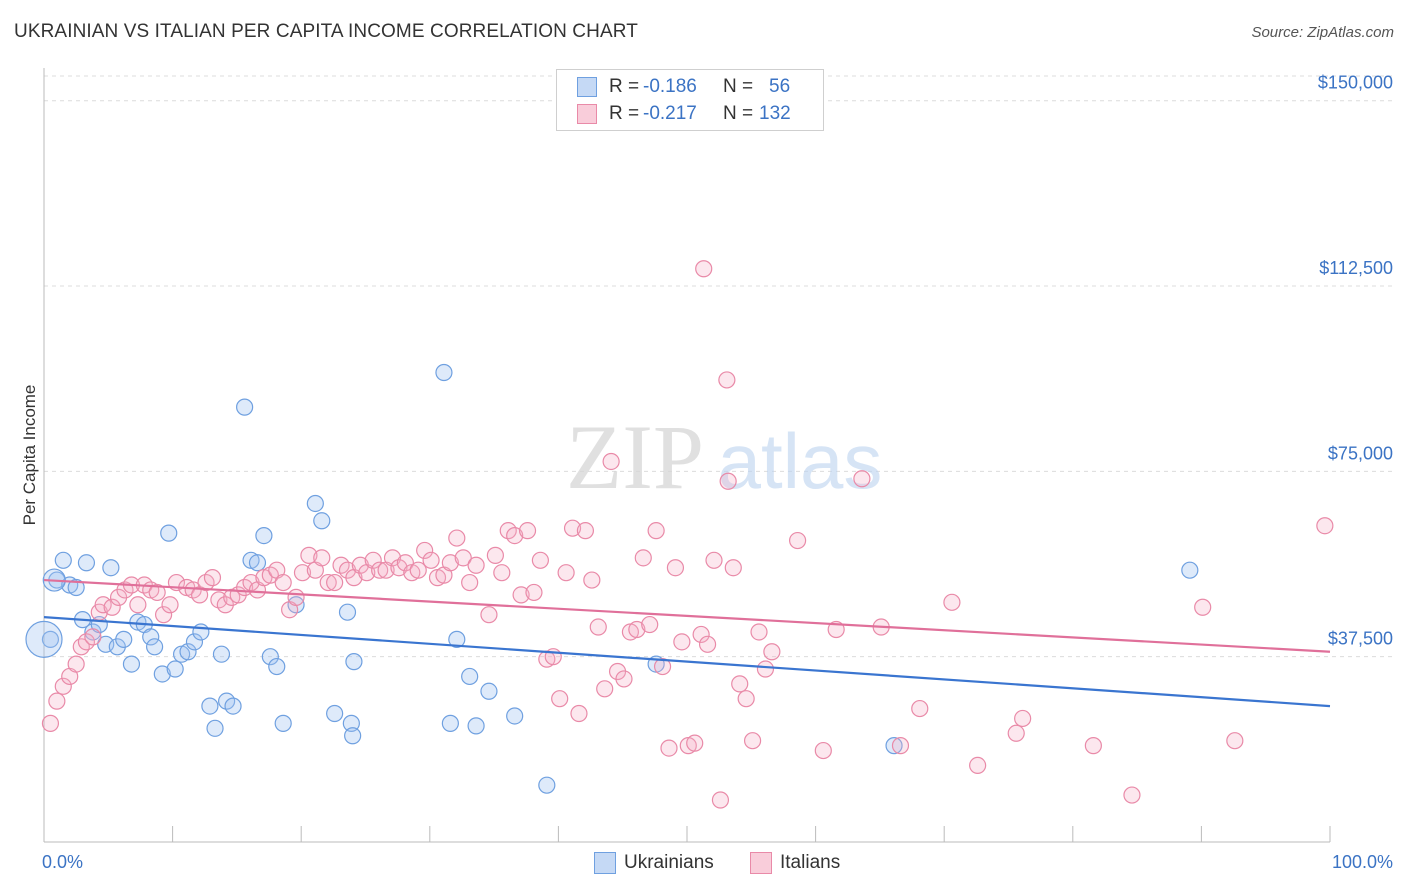 The width and height of the screenshot is (1406, 892). I want to click on bottom-legend-label-italians: Italians, so click(810, 862).